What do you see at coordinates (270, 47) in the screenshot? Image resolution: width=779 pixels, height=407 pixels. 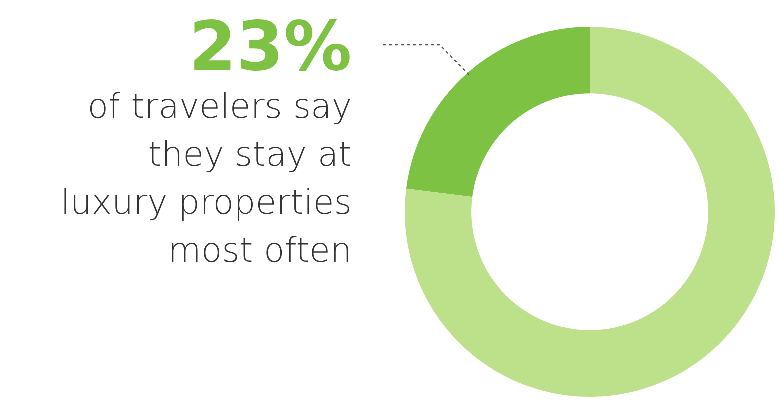 I see `data-label: 23%` at bounding box center [270, 47].